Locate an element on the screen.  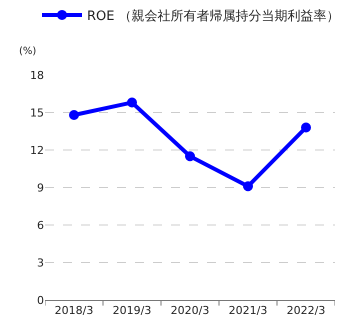
x-tick-label: 2021/3 is located at coordinates (248, 311).